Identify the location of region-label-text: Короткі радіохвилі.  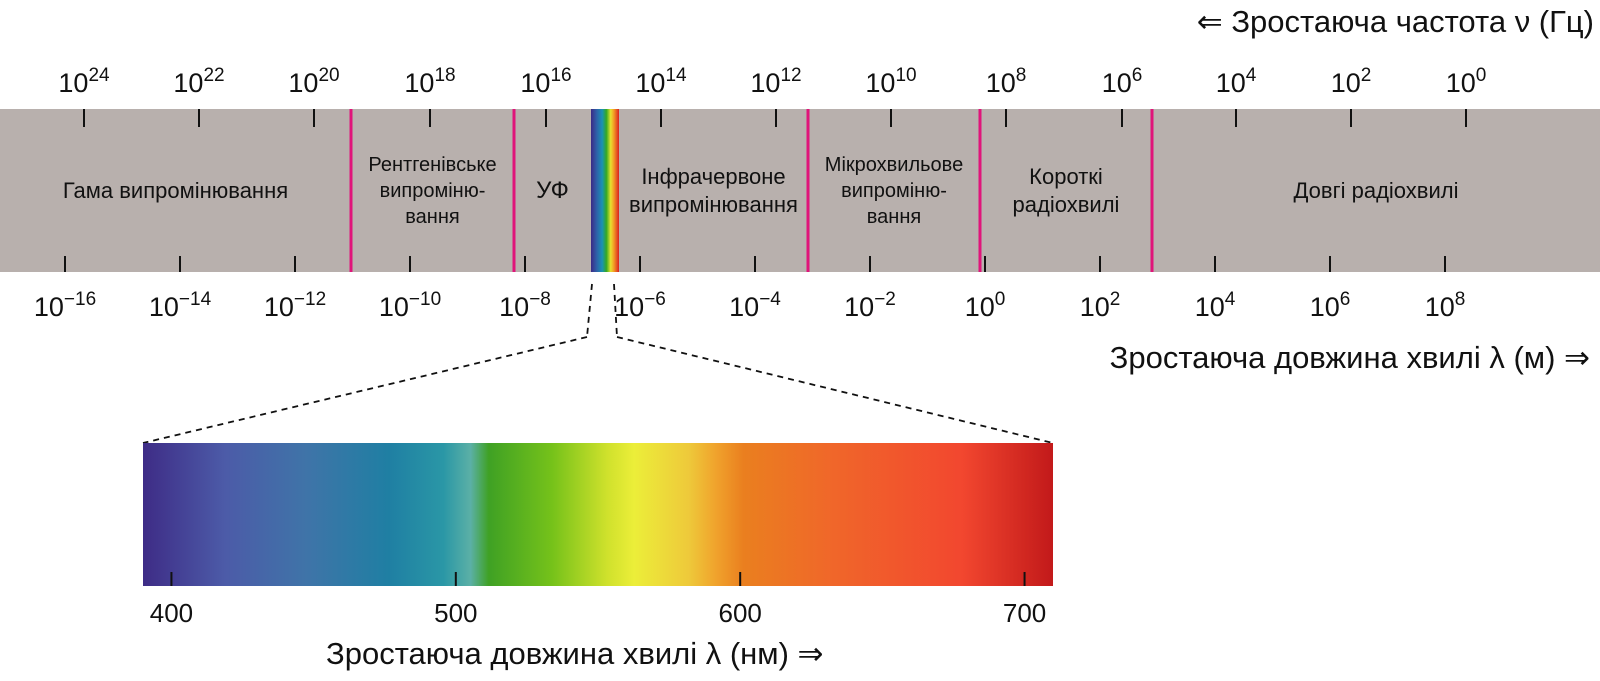
(1066, 191).